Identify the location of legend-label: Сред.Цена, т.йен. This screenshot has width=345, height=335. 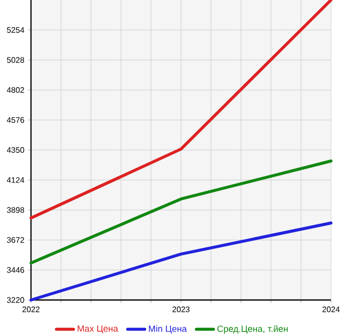
(252, 329).